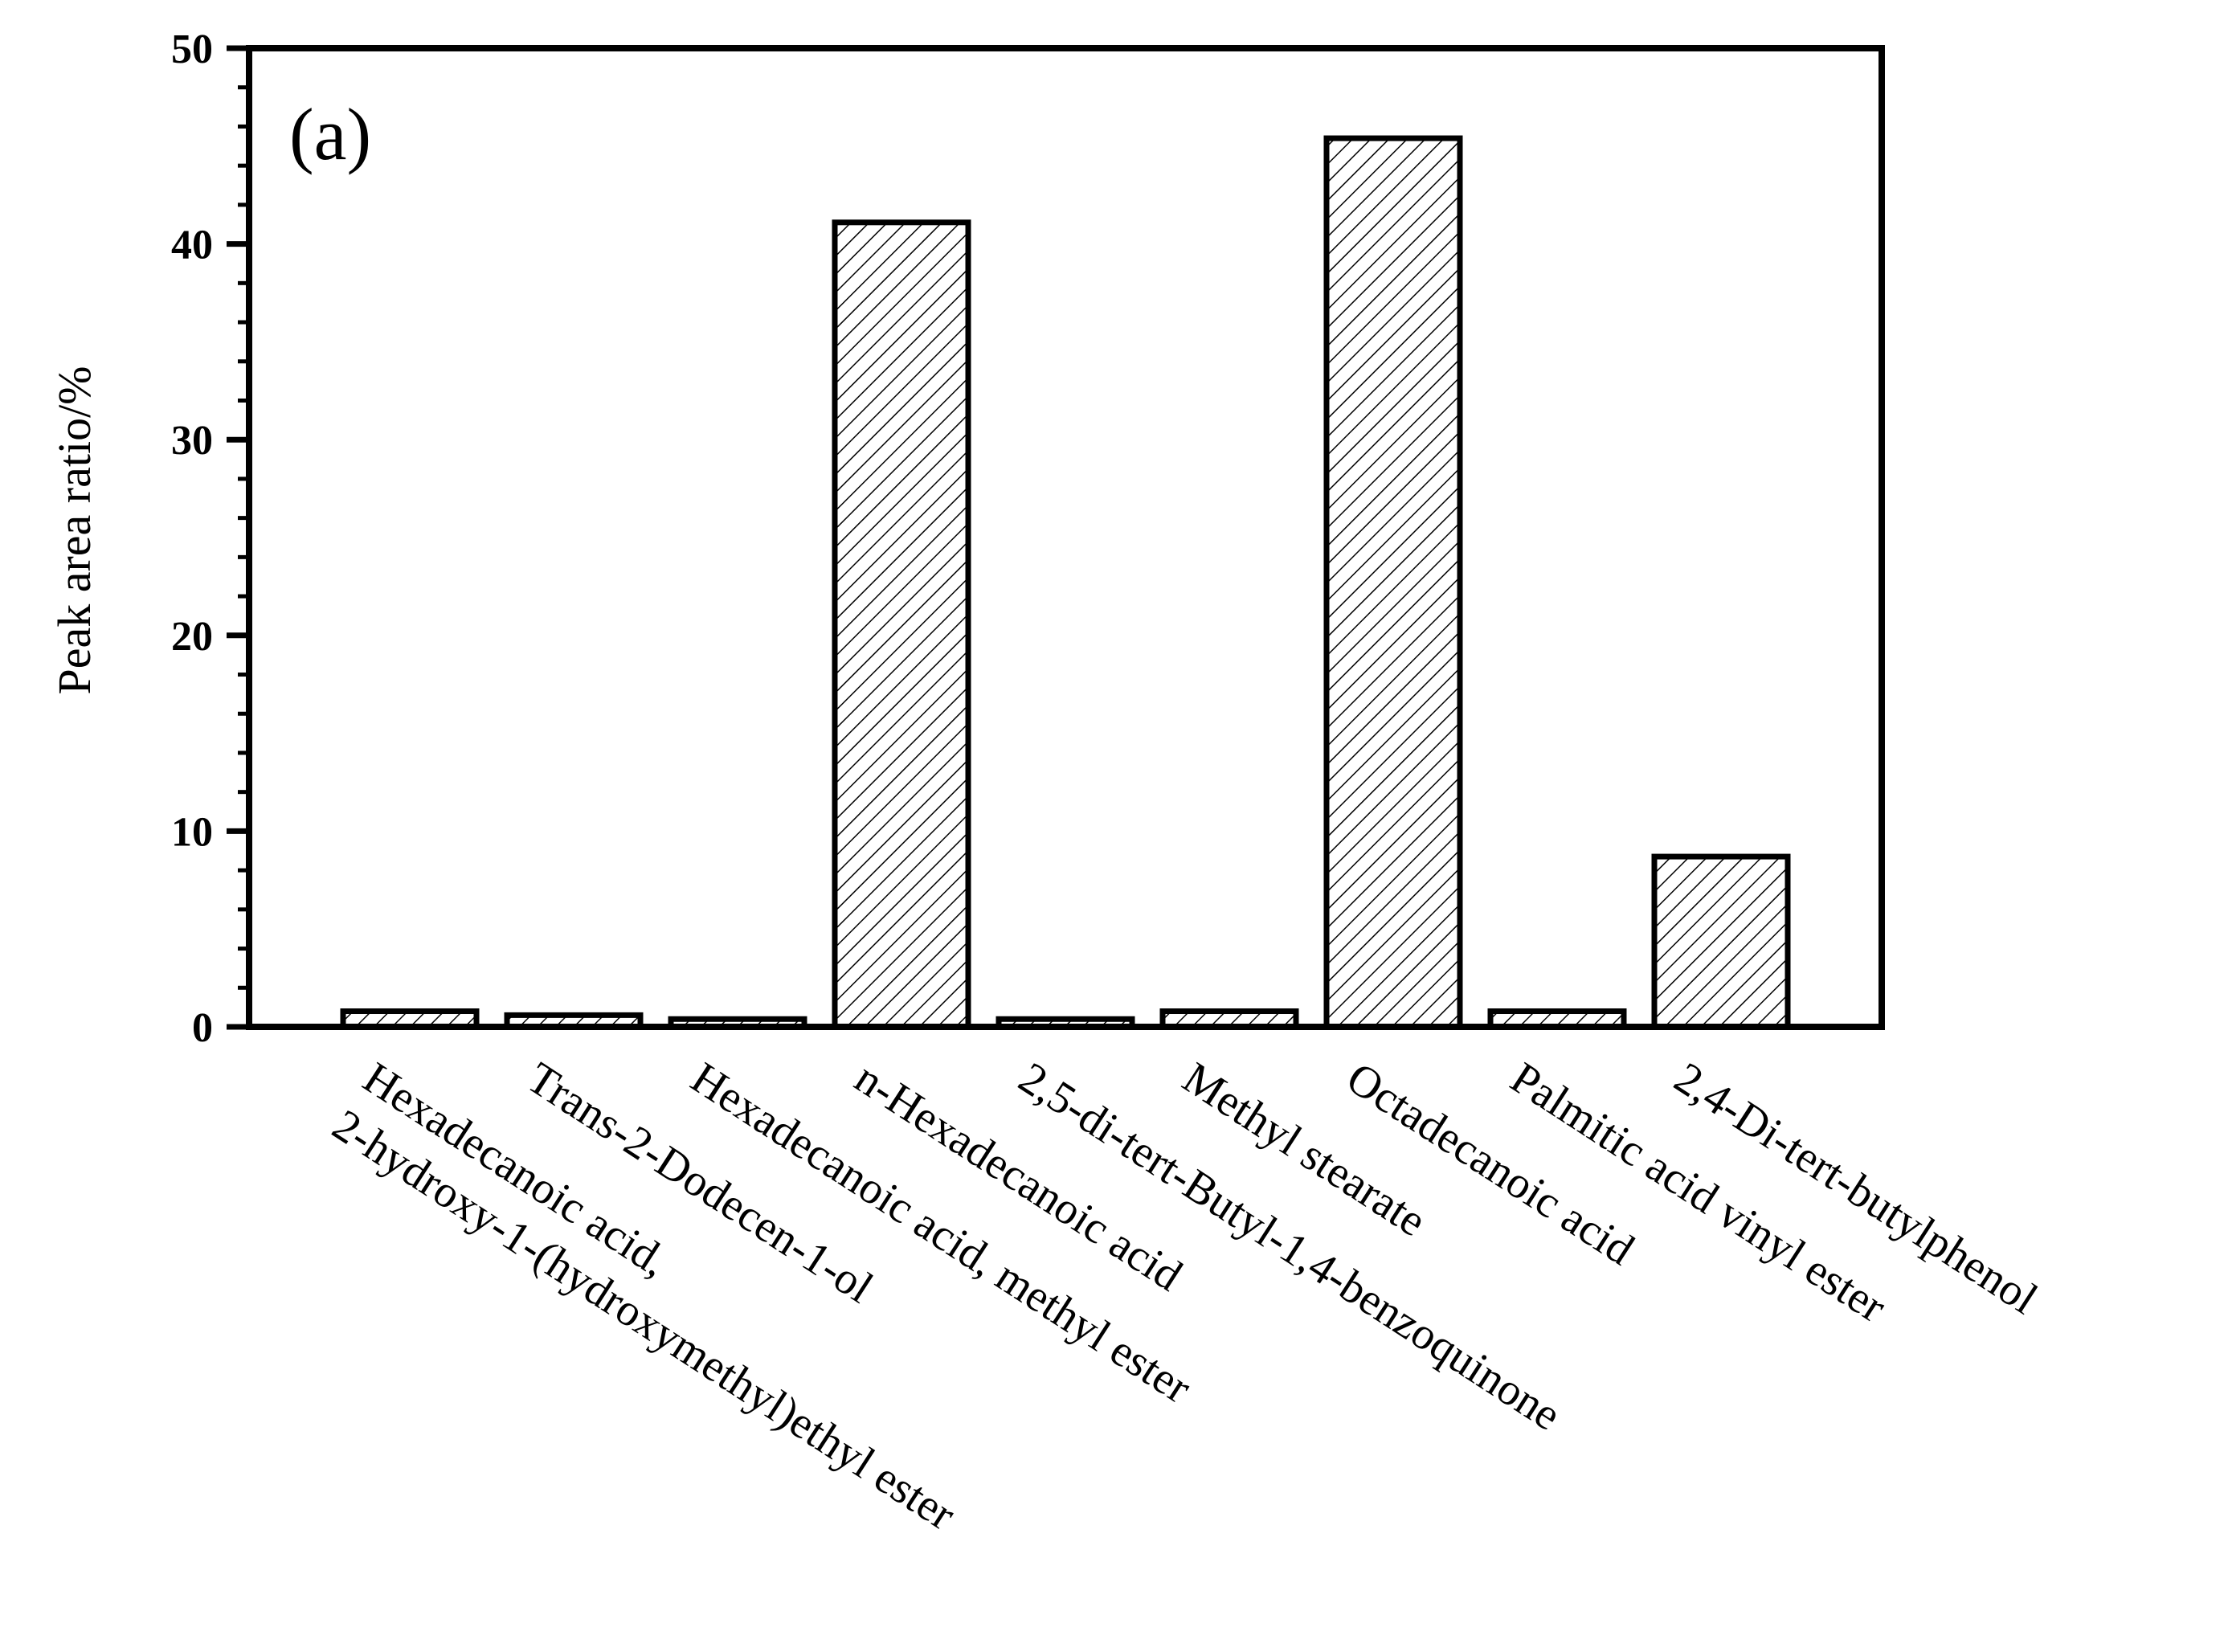  Describe the element at coordinates (192, 50) in the screenshot. I see `y-tick-label: 50` at that location.